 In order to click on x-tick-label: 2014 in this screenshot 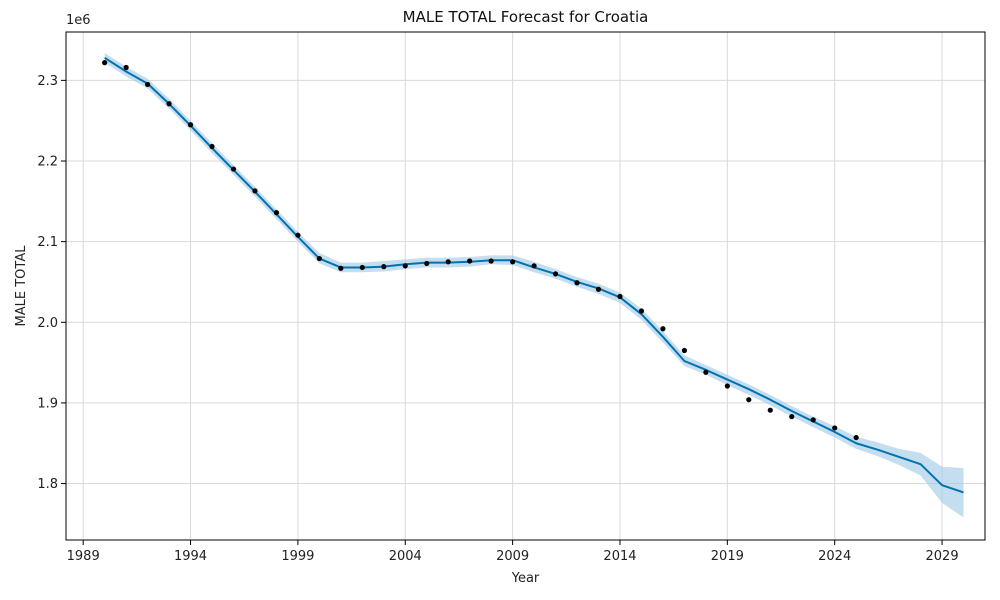, I will do `click(619, 556)`.